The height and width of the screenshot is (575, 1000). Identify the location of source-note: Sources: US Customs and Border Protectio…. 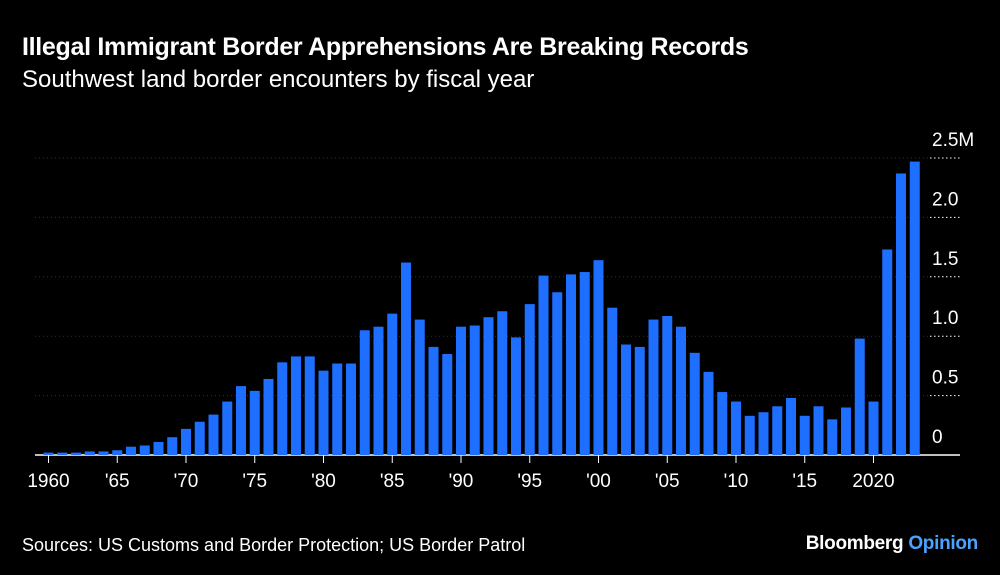
(274, 545).